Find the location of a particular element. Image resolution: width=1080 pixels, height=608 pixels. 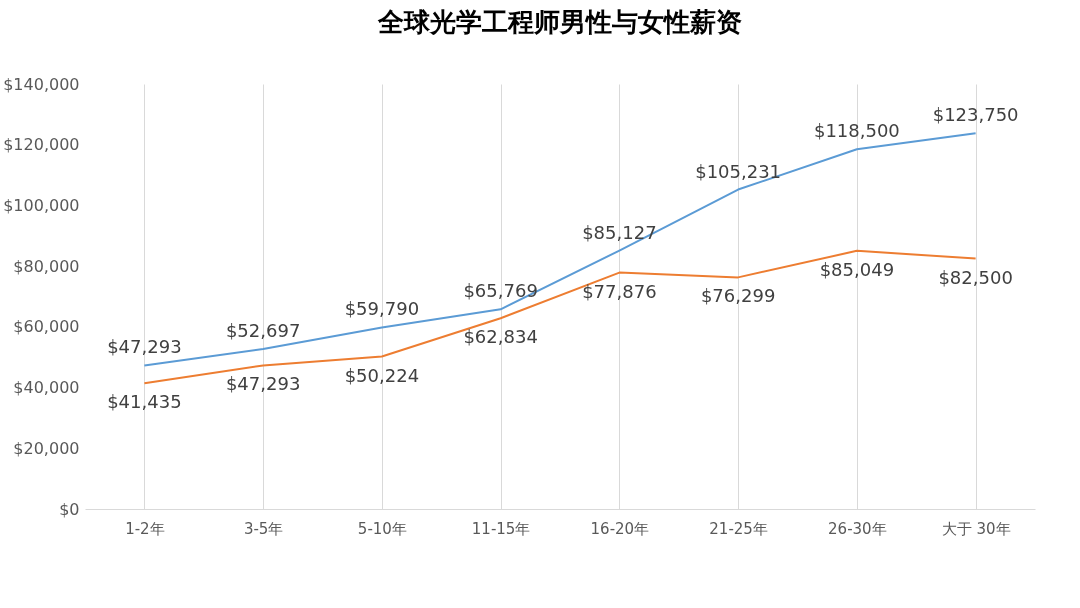

x-tick-label: 3-5年 is located at coordinates (263, 528).